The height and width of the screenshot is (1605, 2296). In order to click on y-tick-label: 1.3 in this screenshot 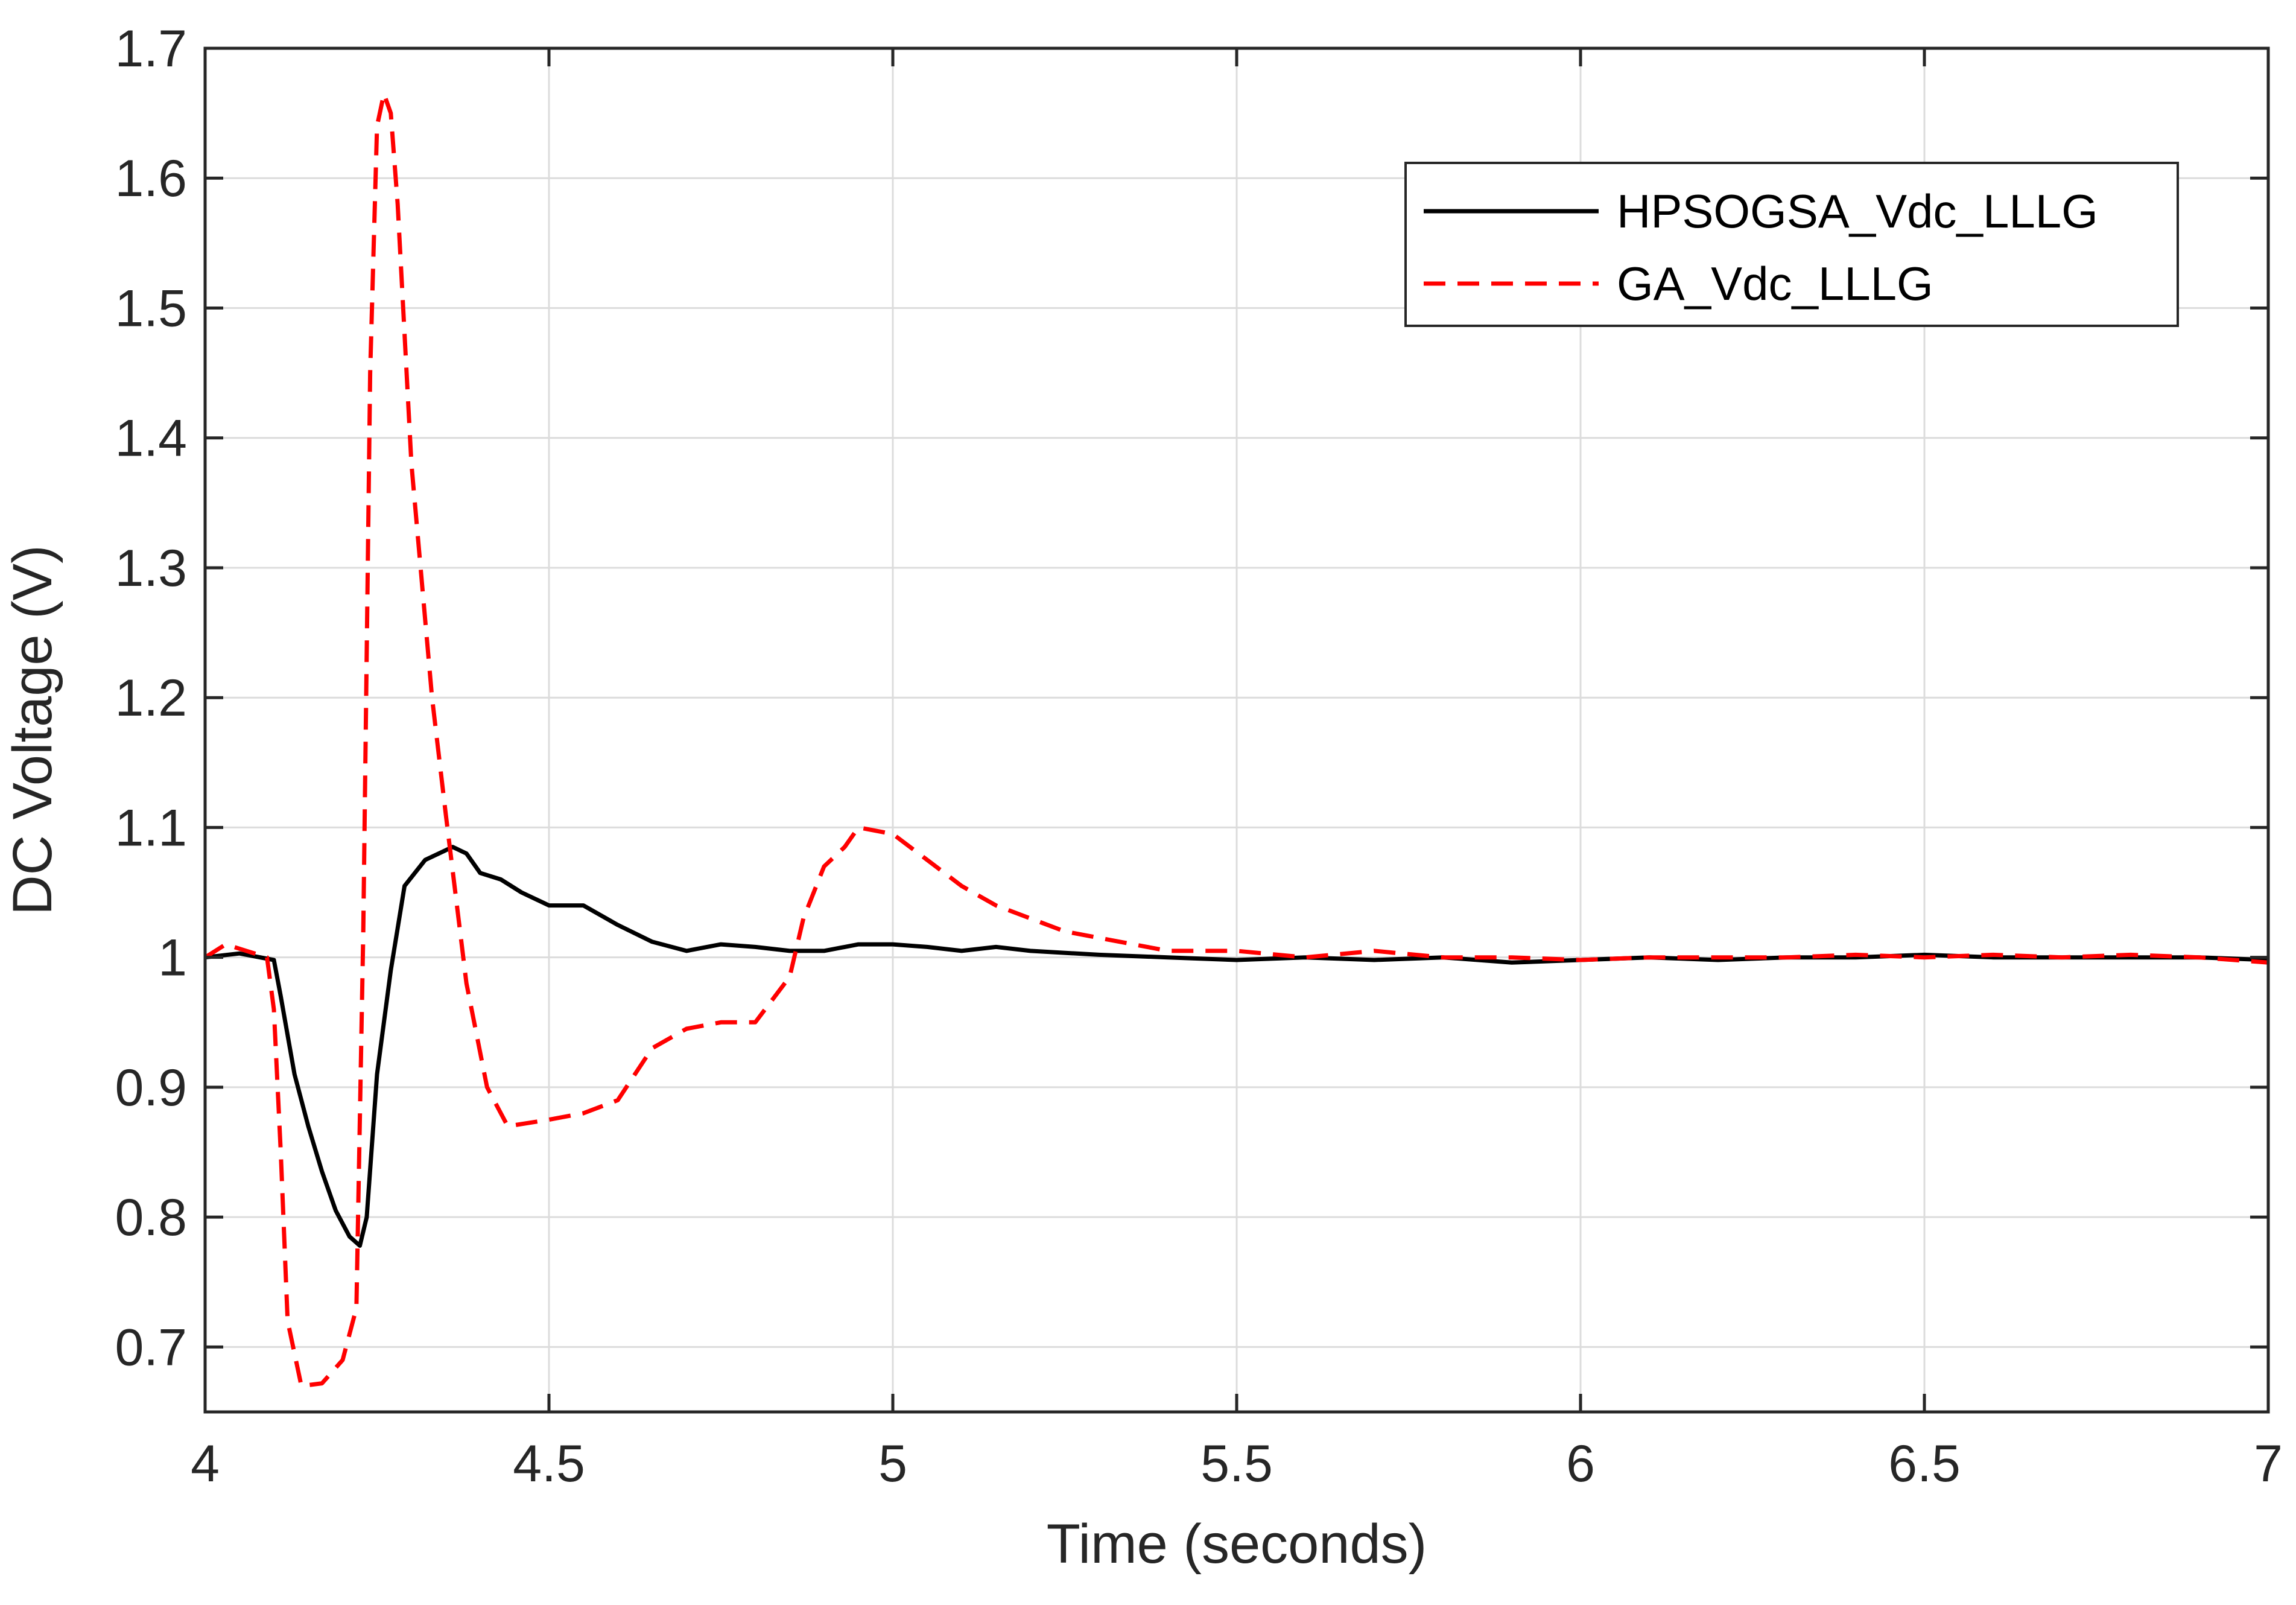, I will do `click(151, 568)`.